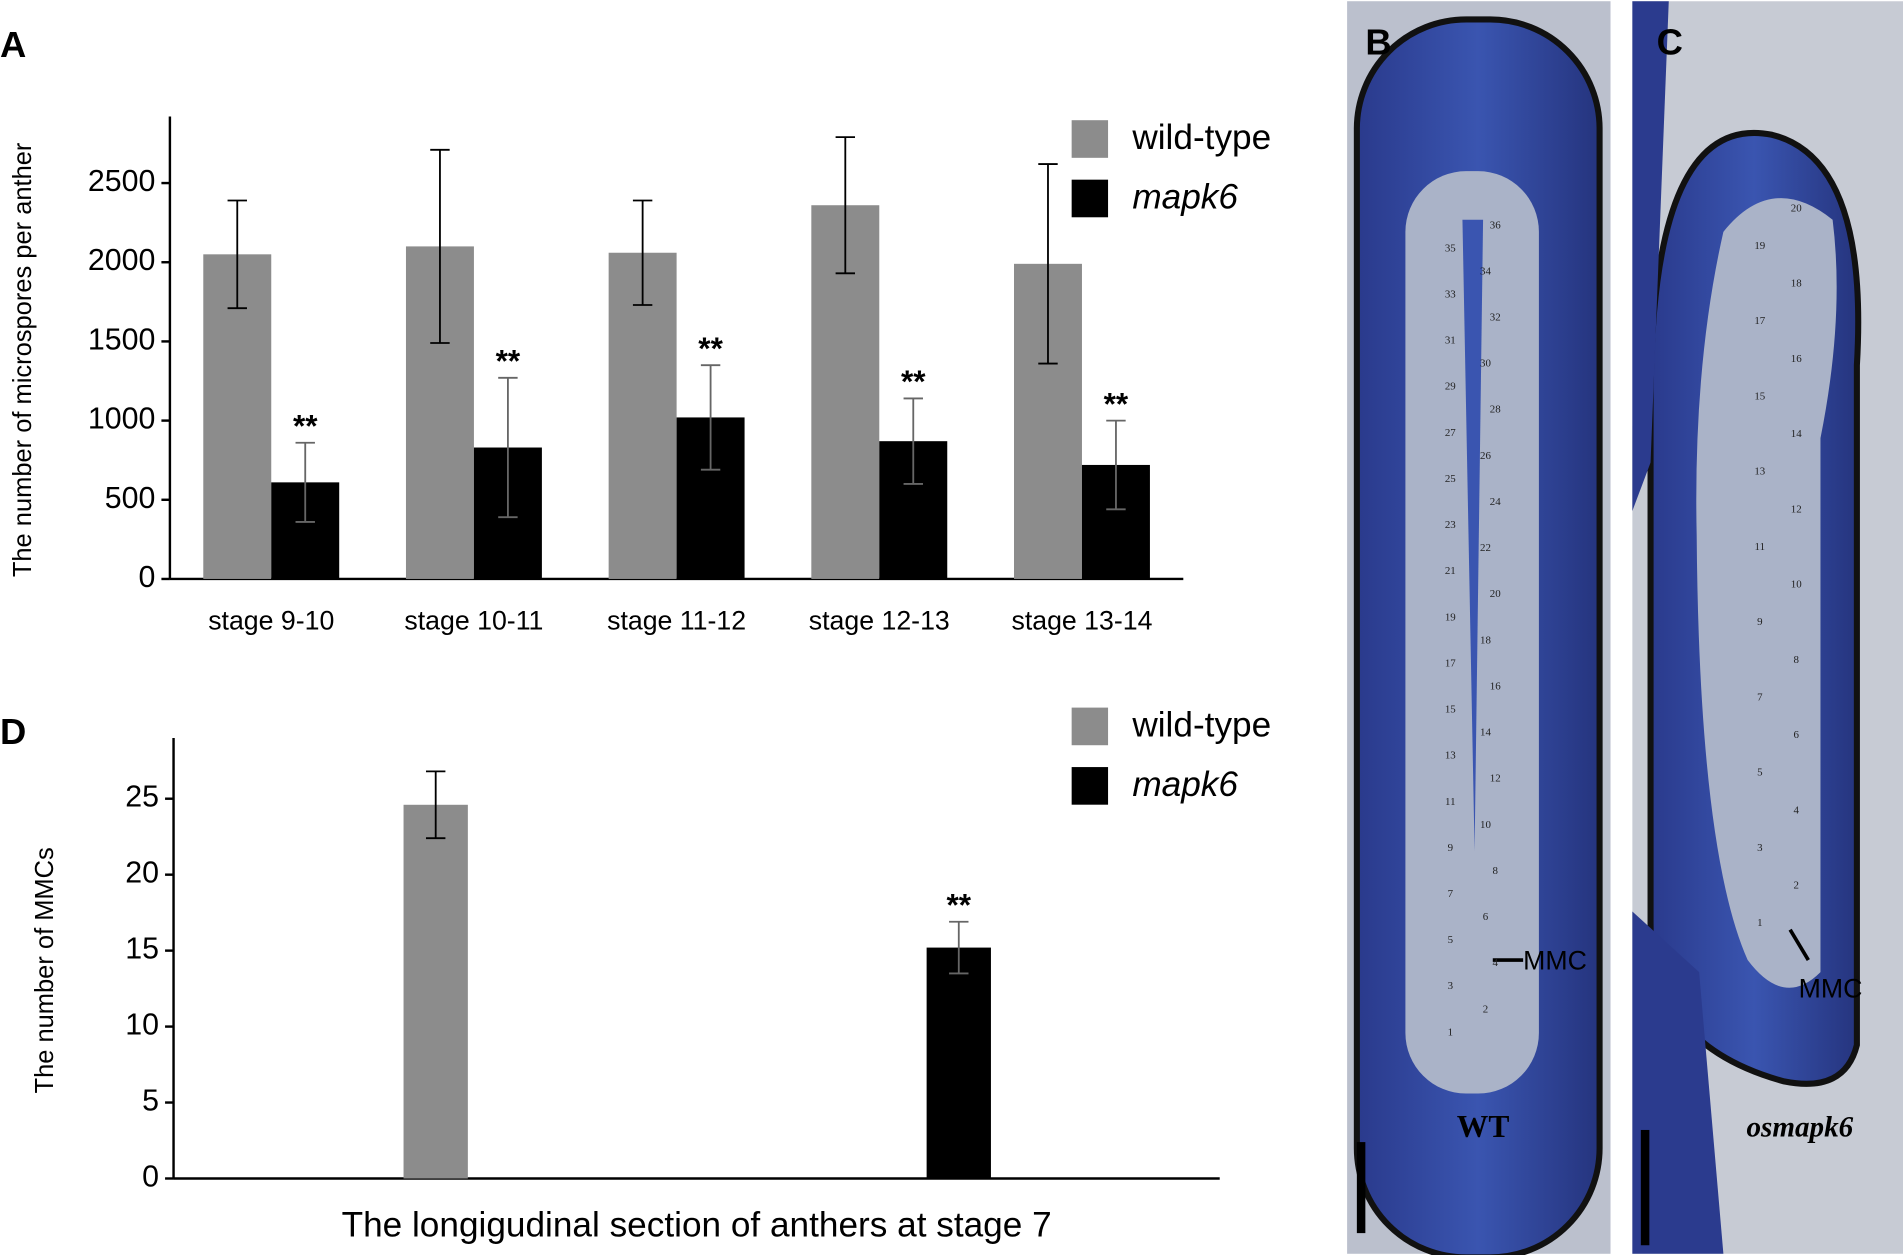  What do you see at coordinates (23, 359) in the screenshot?
I see `y-axis-title: The number of microspores per anther` at bounding box center [23, 359].